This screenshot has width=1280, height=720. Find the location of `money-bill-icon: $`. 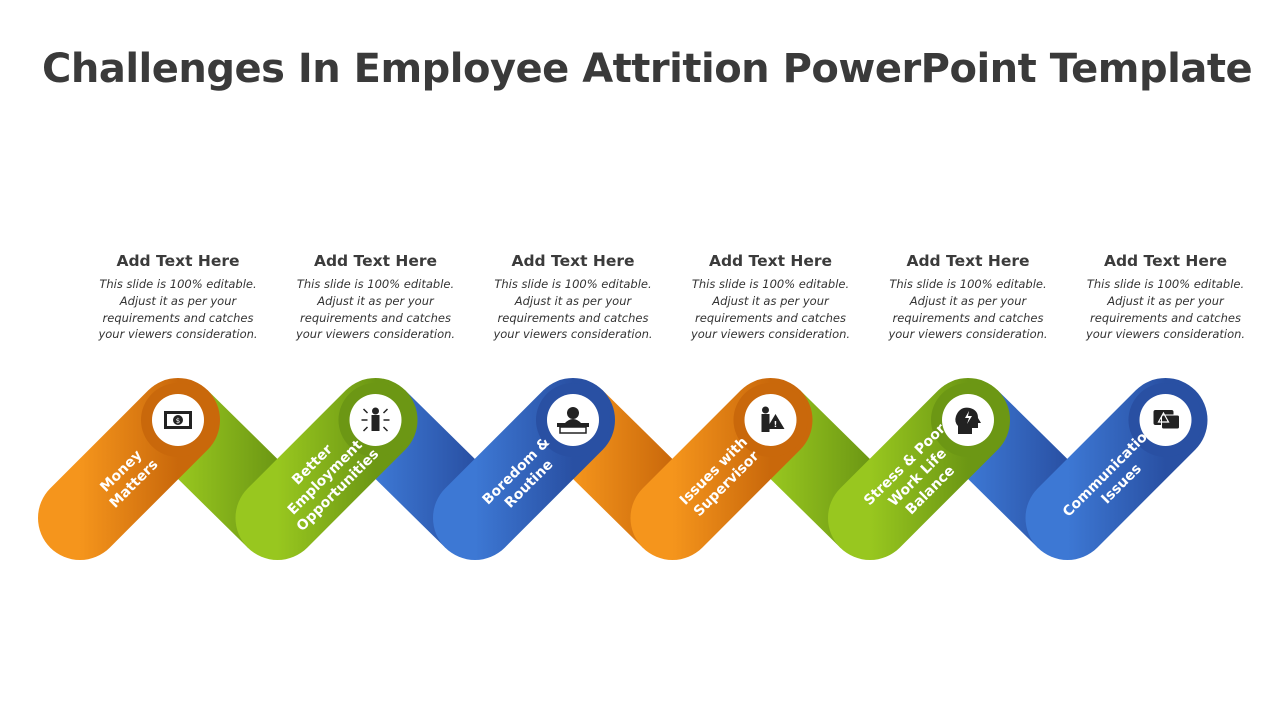

money-bill-icon: $ is located at coordinates (178, 420).